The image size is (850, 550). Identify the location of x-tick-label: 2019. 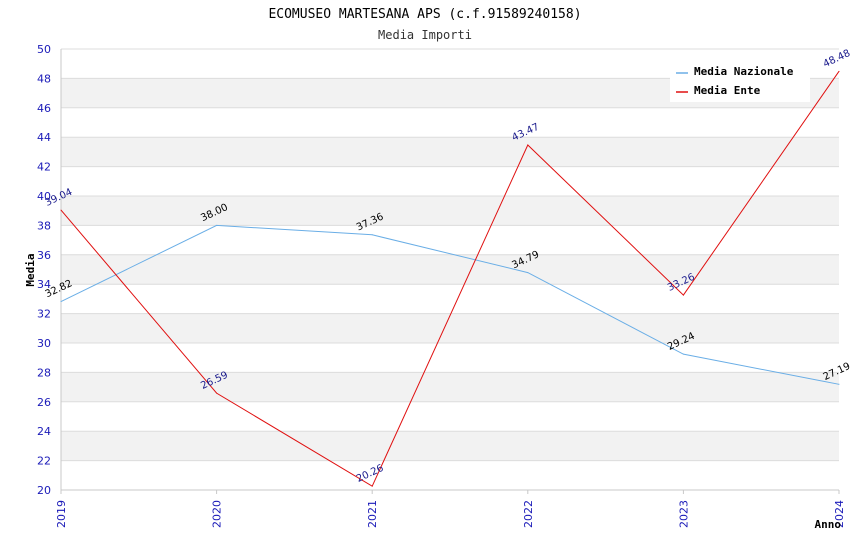
(61, 514).